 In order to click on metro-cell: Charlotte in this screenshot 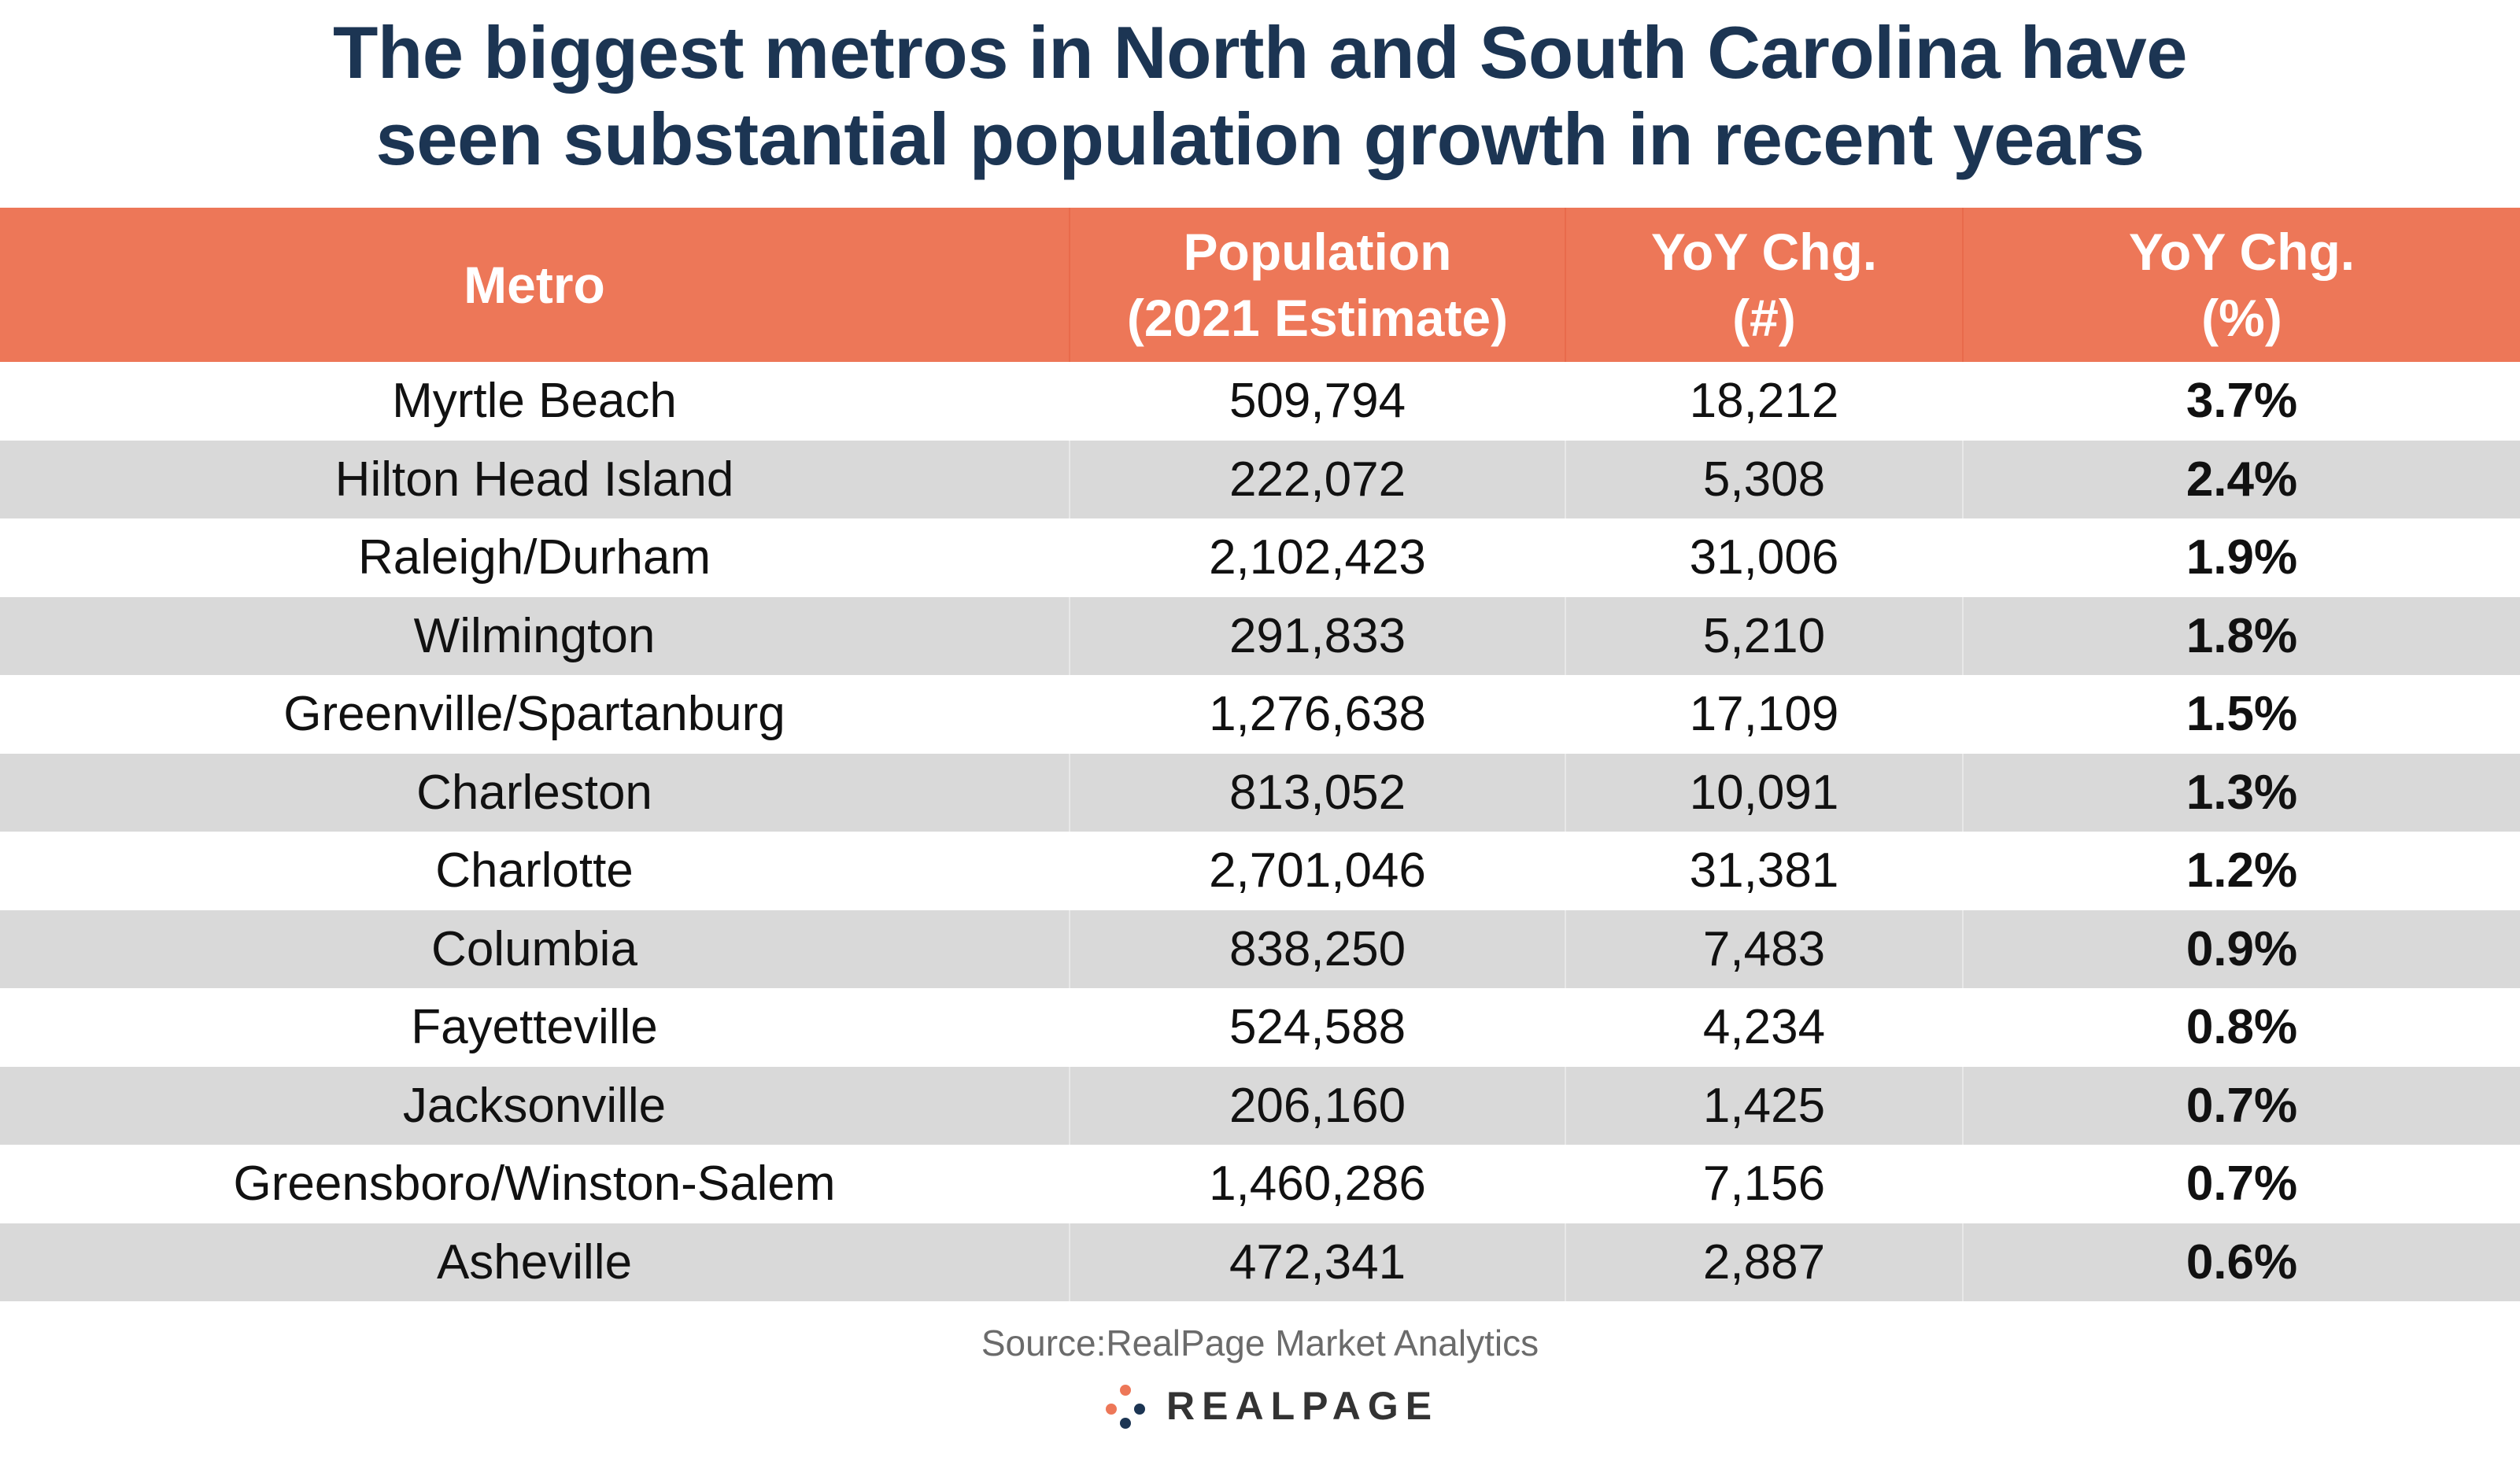, I will do `click(534, 870)`.